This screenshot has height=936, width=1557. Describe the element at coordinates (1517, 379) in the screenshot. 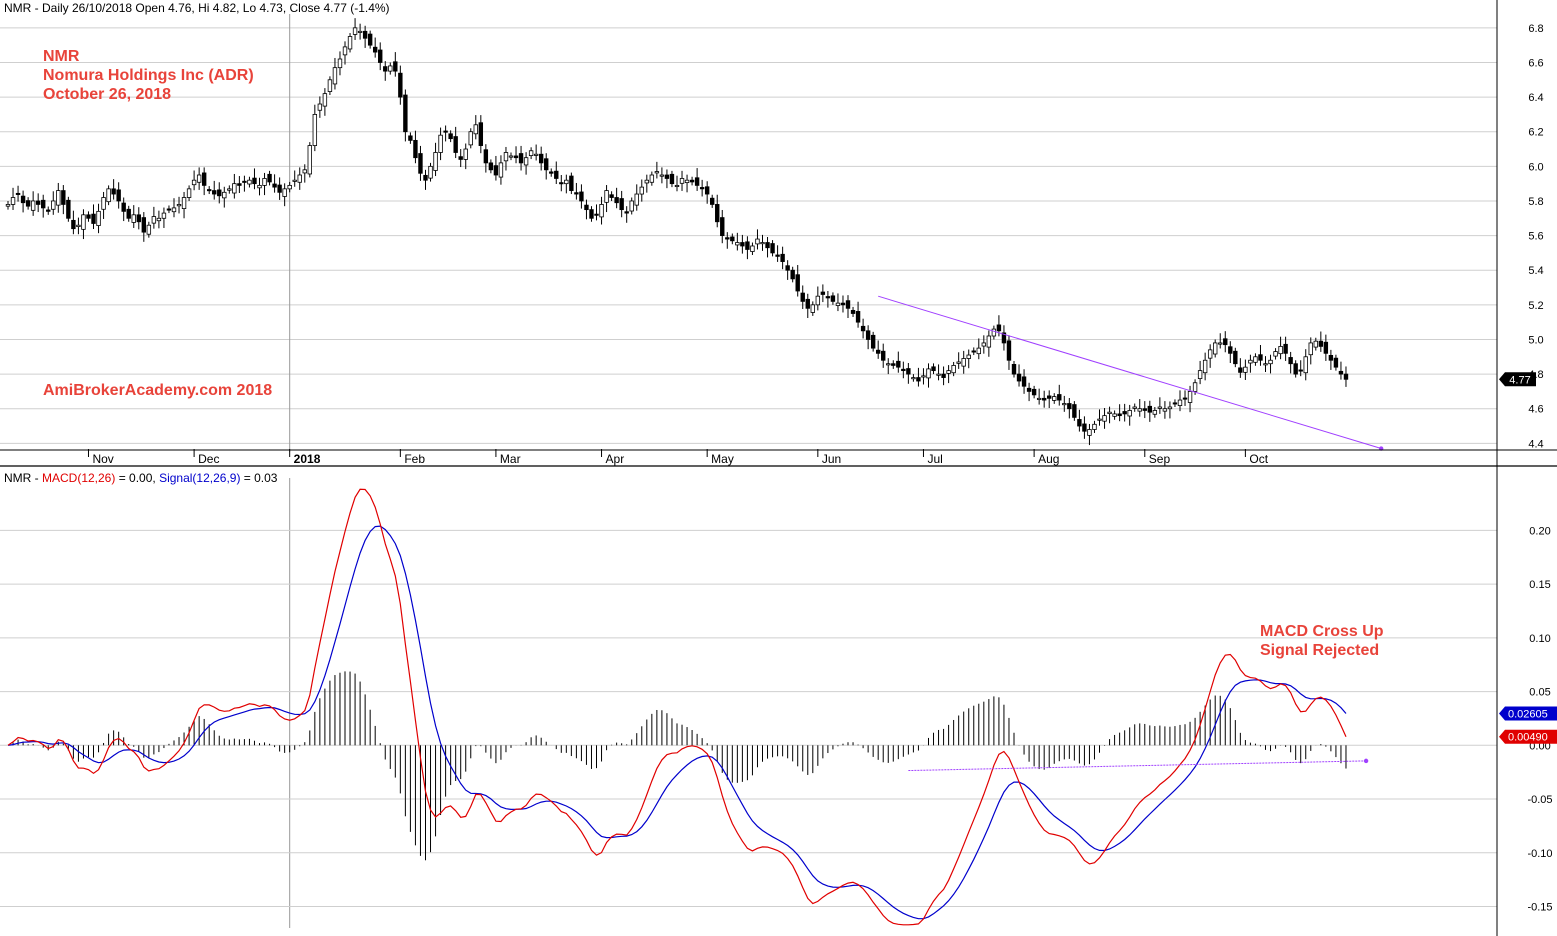

I see `last-price-marker: 4.77` at that location.